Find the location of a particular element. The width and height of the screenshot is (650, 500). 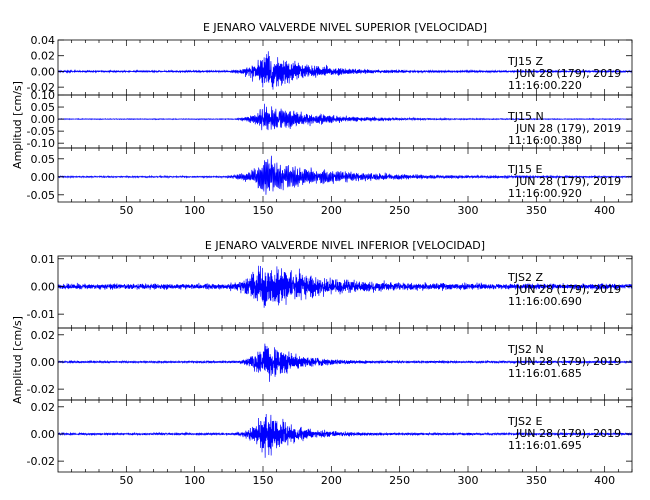

upper-x-axis: 50 100 150 200 250 300 350 400 is located at coordinates (367, 210).